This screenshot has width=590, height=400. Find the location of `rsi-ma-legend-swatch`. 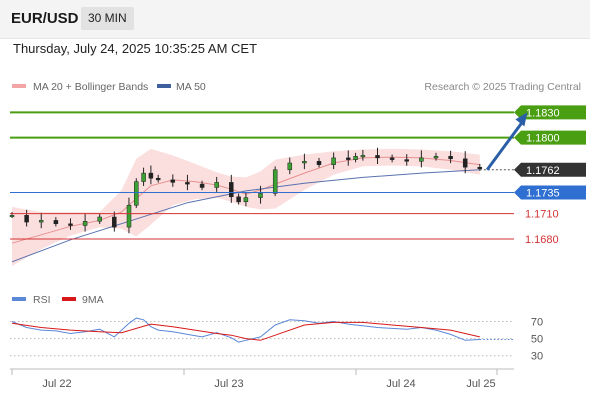

rsi-ma-legend-swatch is located at coordinates (69, 299).